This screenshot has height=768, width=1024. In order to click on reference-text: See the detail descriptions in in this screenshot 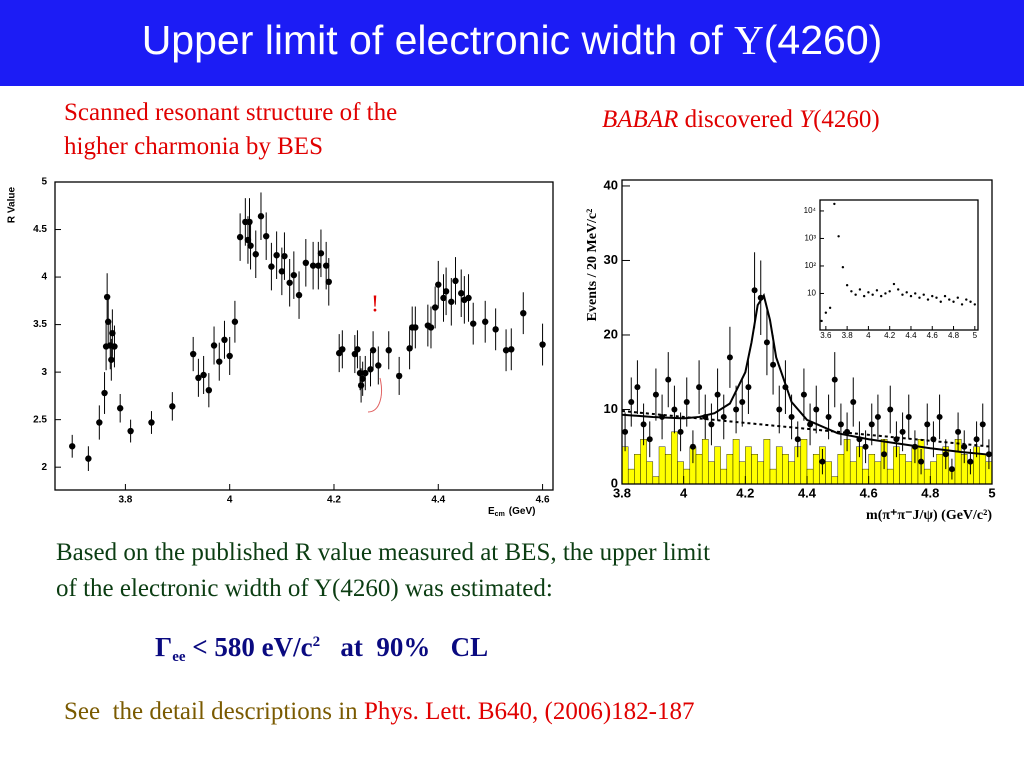, I will do `click(214, 711)`.